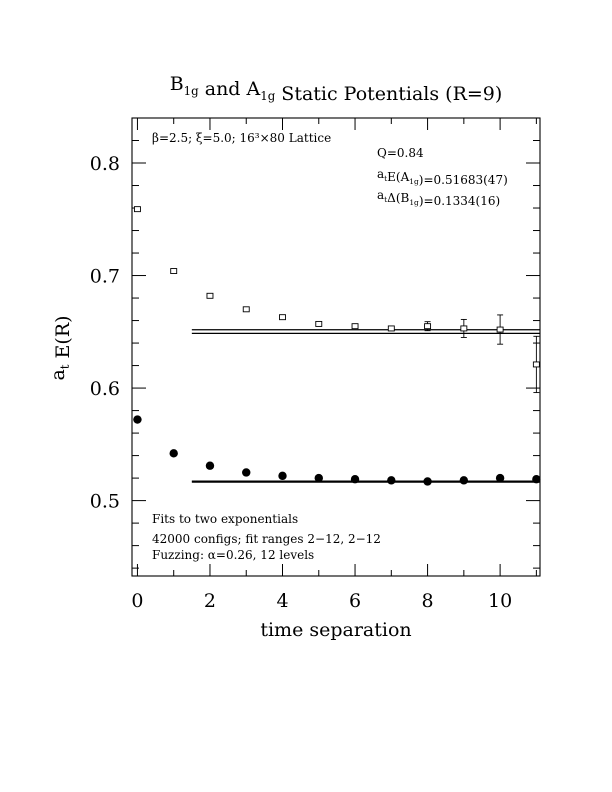 The width and height of the screenshot is (612, 792). I want to click on chart-title: B1g and A1g Static Potentials (R=9), so click(336, 89).